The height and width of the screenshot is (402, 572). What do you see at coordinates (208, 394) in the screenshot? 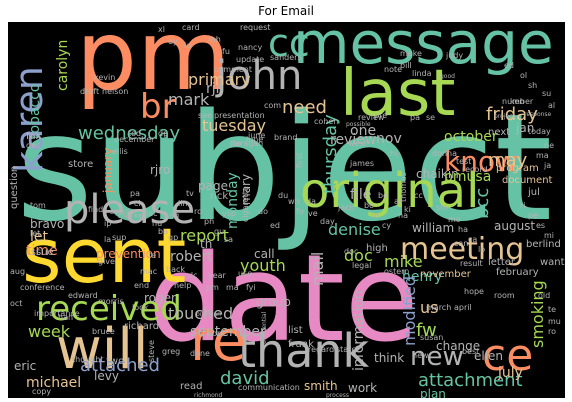
I see `cloud-word: richmond` at bounding box center [208, 394].